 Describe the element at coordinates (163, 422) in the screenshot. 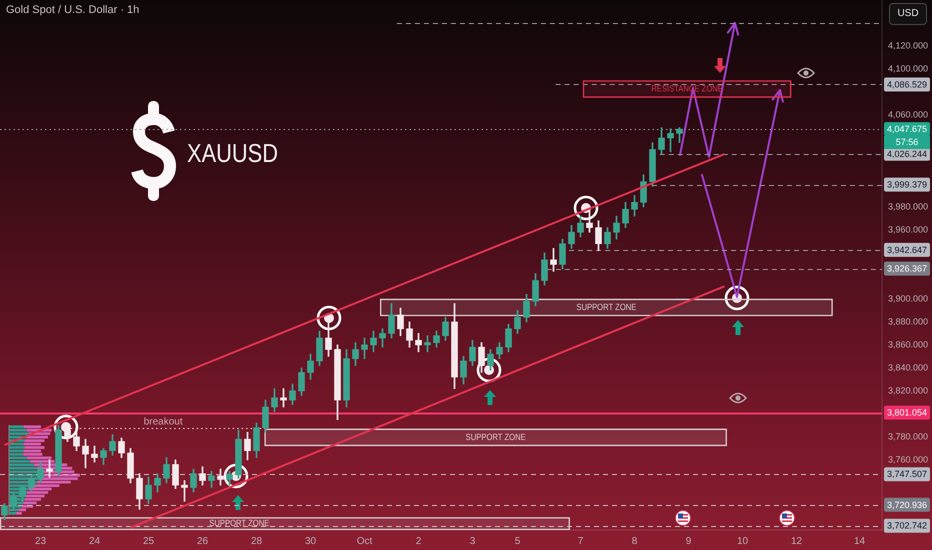

I see `annotation: breakout` at that location.